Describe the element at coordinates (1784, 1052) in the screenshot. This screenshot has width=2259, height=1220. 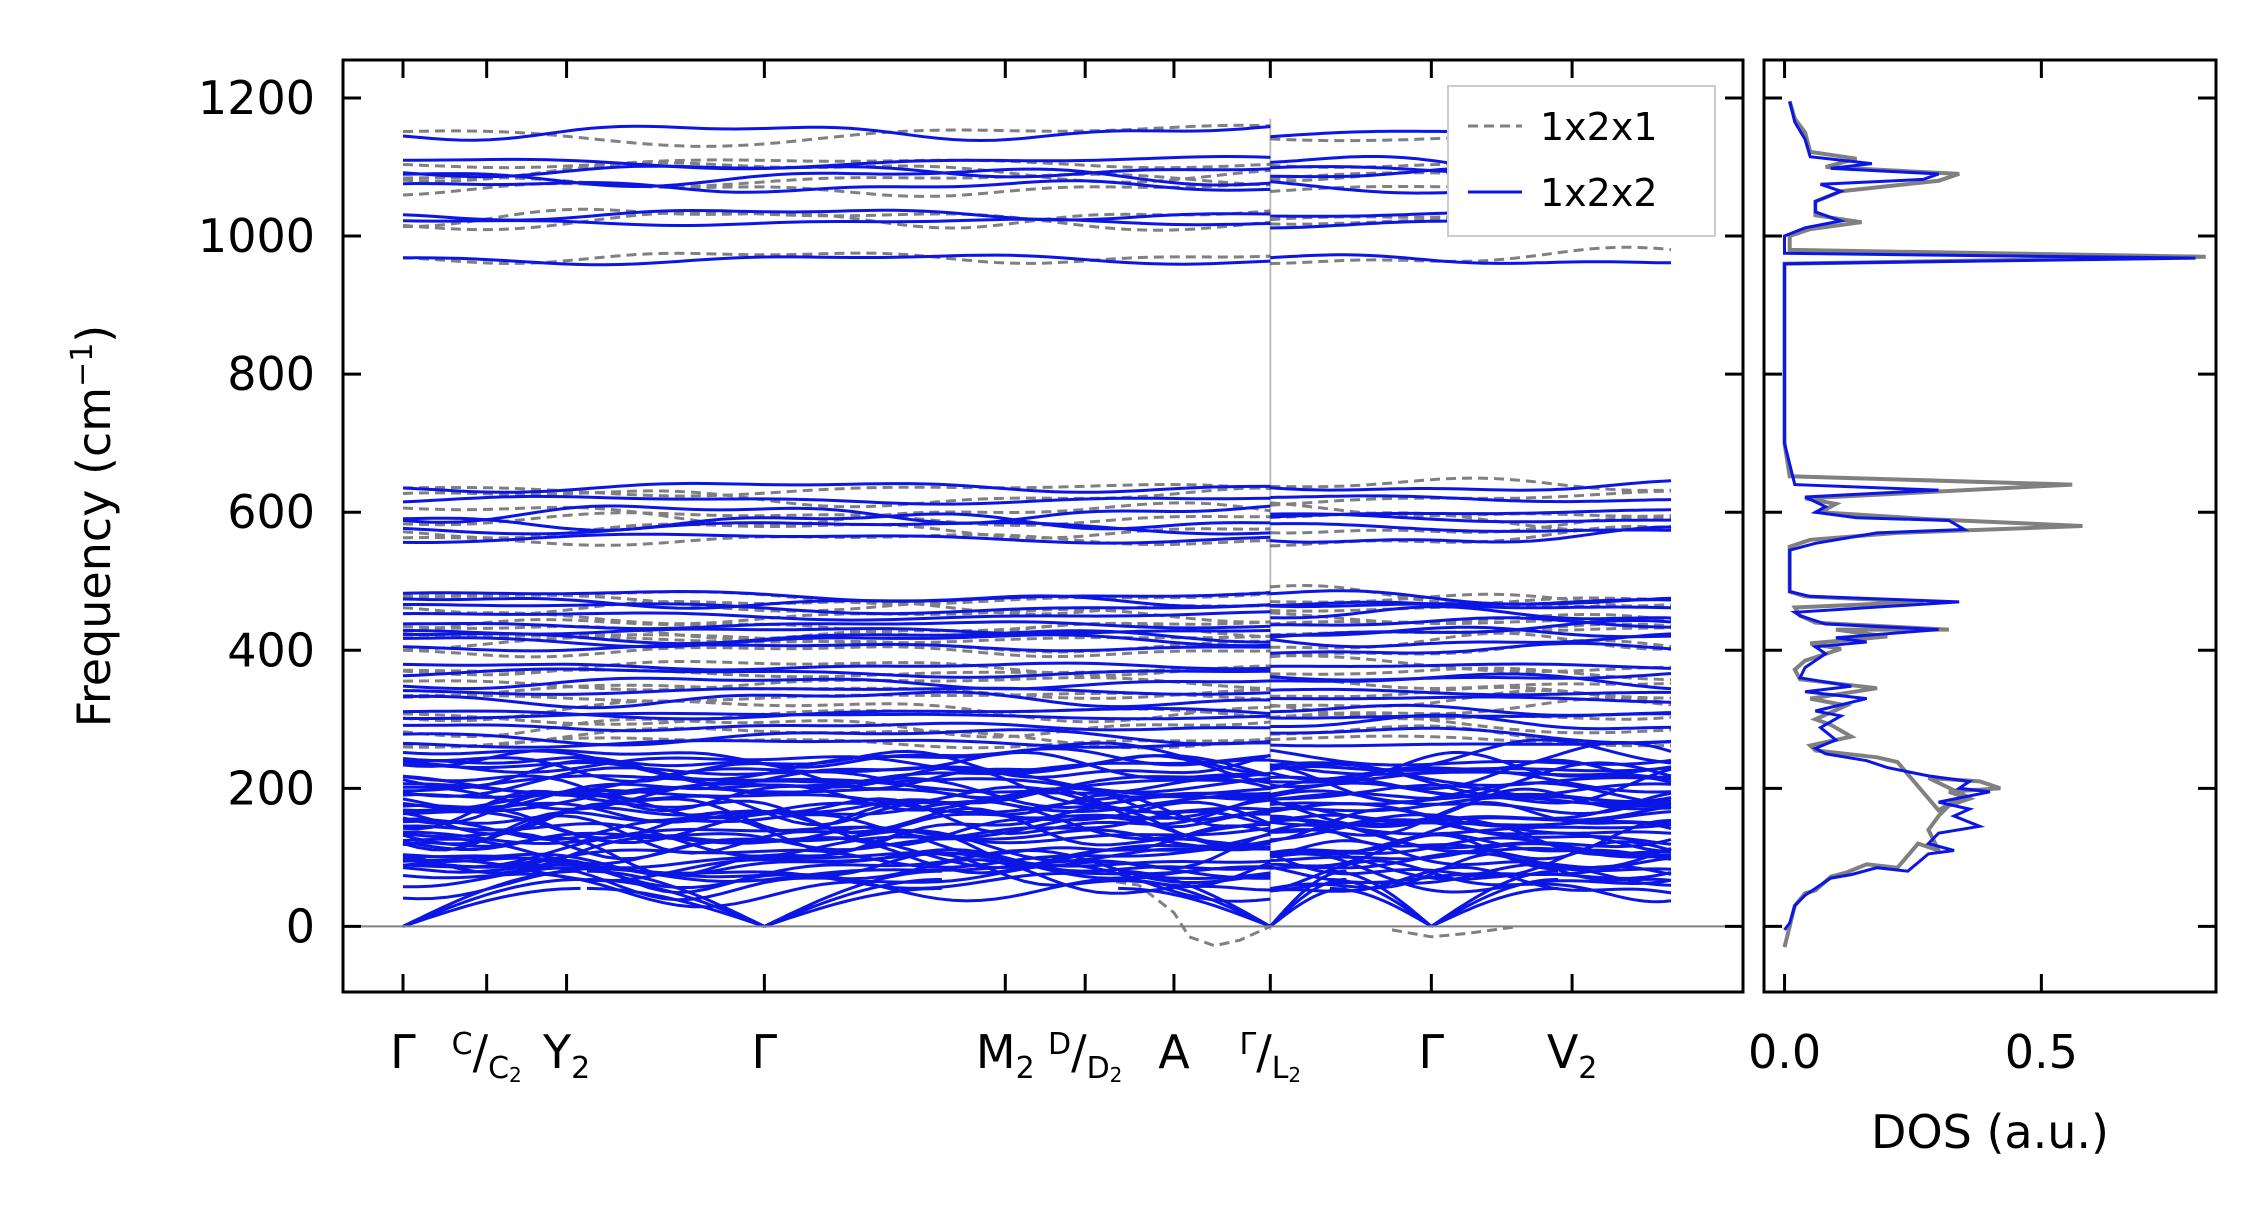
I see `dos-tick-label: 0.0` at that location.